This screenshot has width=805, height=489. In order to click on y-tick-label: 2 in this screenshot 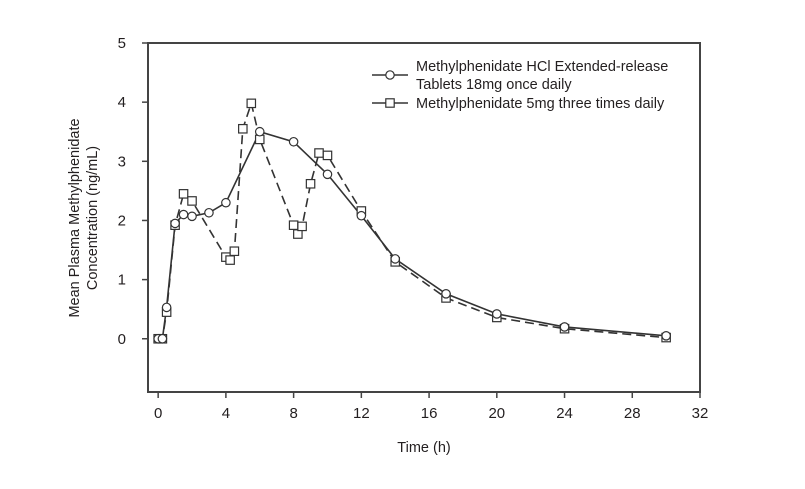, I will do `click(122, 220)`.